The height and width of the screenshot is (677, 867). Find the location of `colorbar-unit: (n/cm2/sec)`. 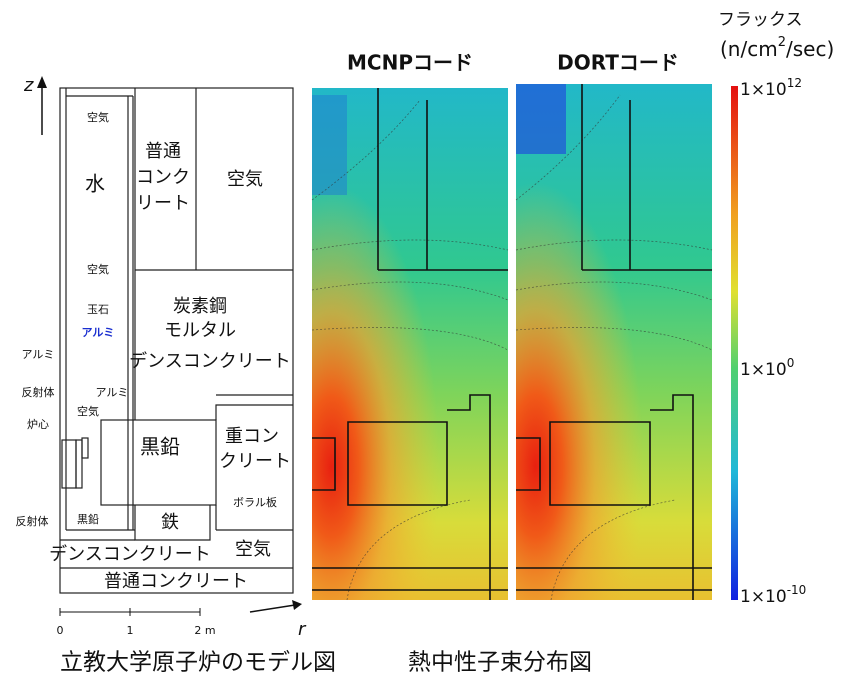

colorbar-unit: (n/cm2/sec) is located at coordinates (777, 48).